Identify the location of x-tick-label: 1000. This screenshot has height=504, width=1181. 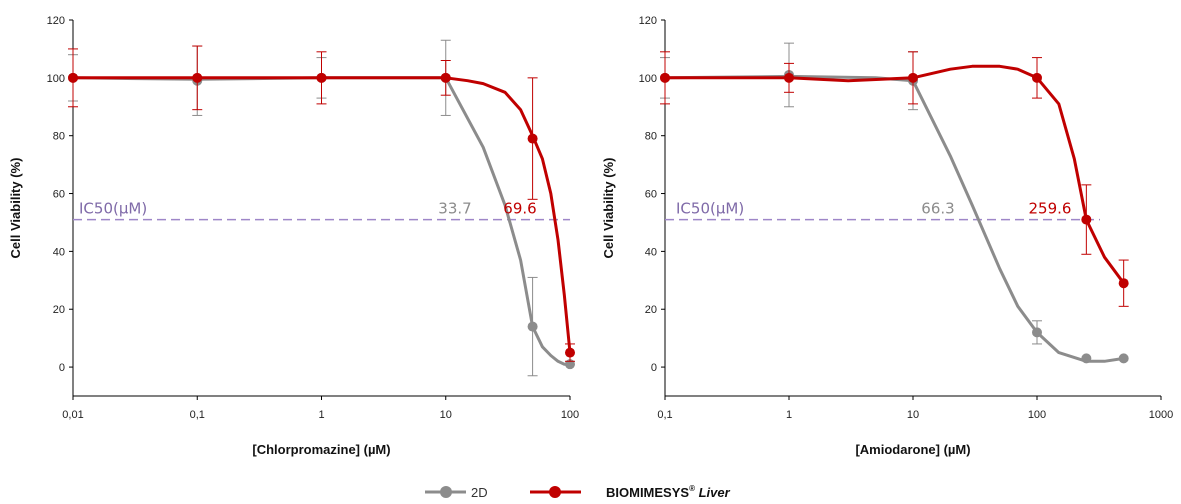
(1161, 415).